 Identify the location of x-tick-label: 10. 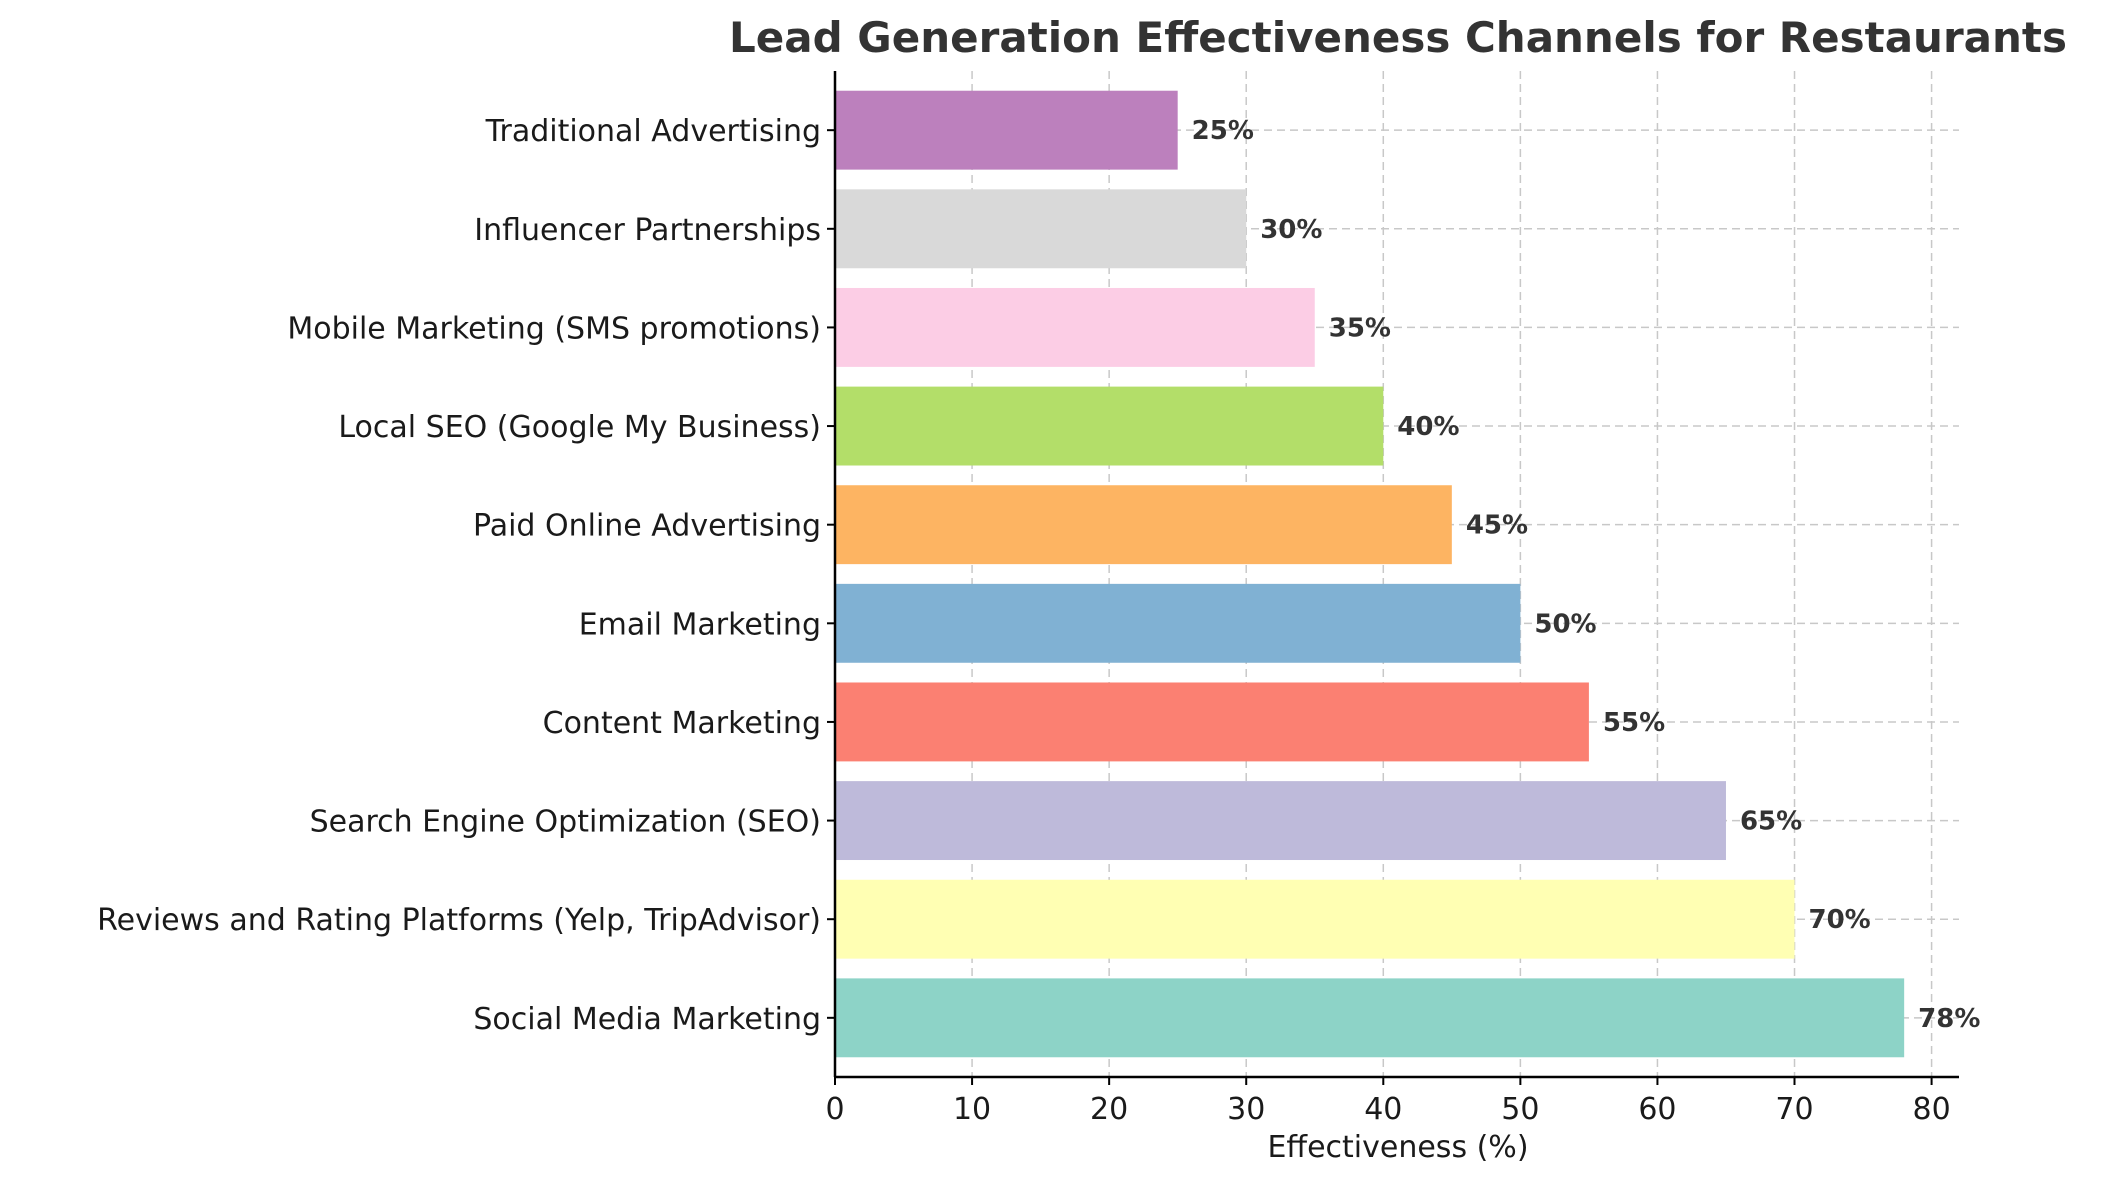
(972, 1109).